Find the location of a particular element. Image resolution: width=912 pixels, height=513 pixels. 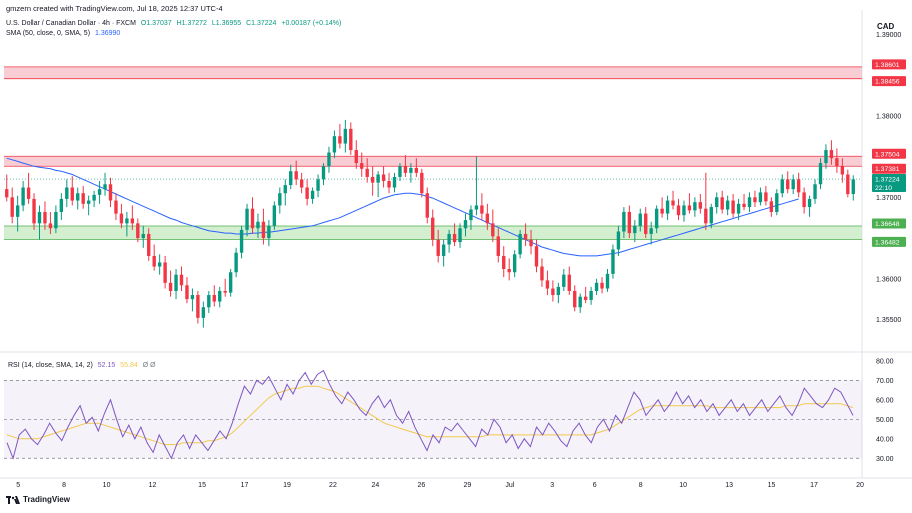

sma-legend: SMA (50, close, 0, SMA, 5) 1.36990 is located at coordinates (63, 33).